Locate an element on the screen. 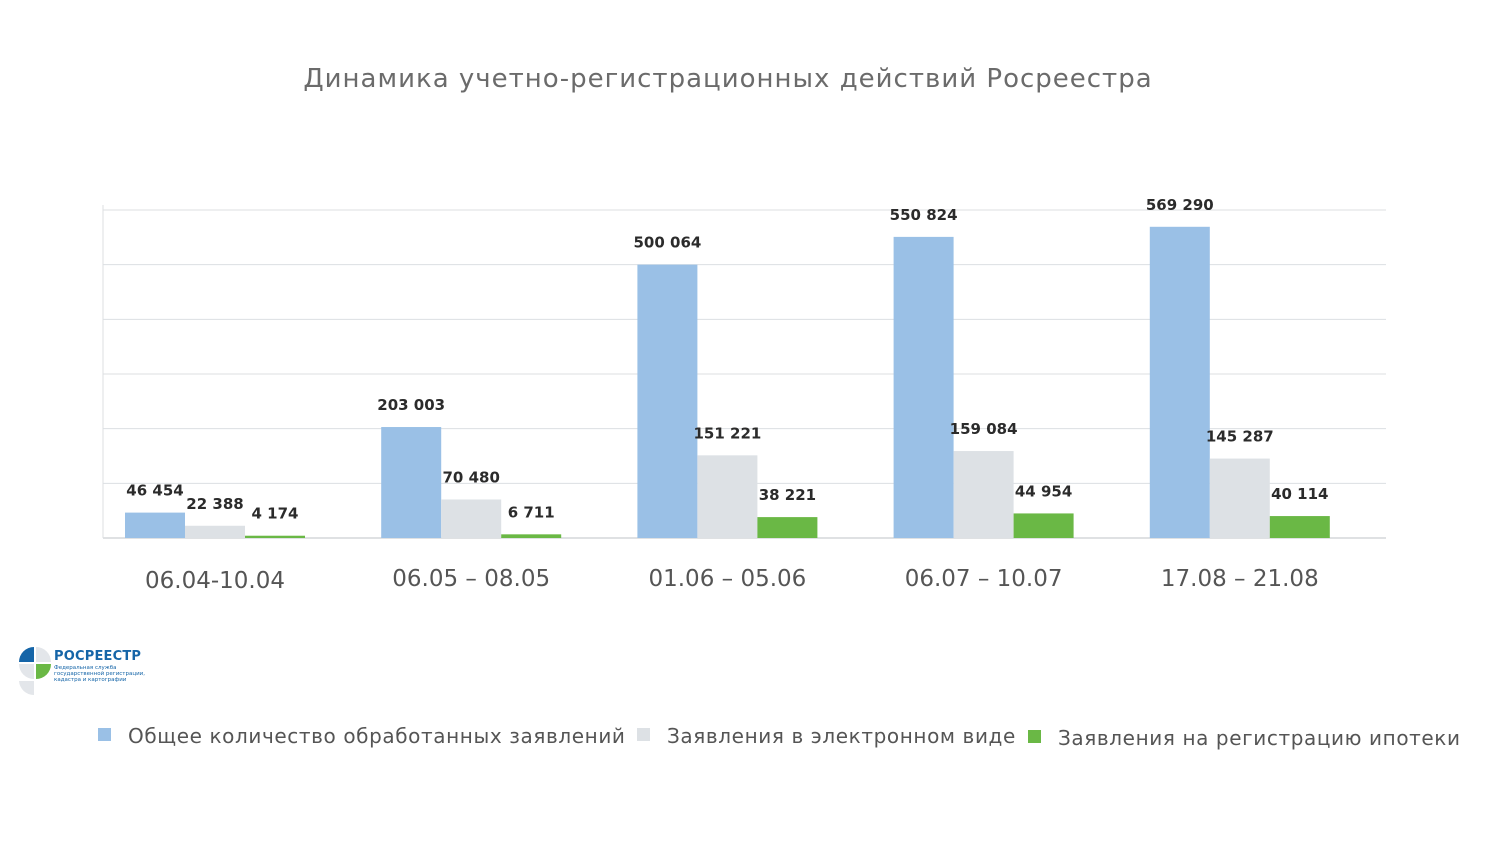 The height and width of the screenshot is (846, 1499). data-label-total: 569 290 is located at coordinates (1180, 205).